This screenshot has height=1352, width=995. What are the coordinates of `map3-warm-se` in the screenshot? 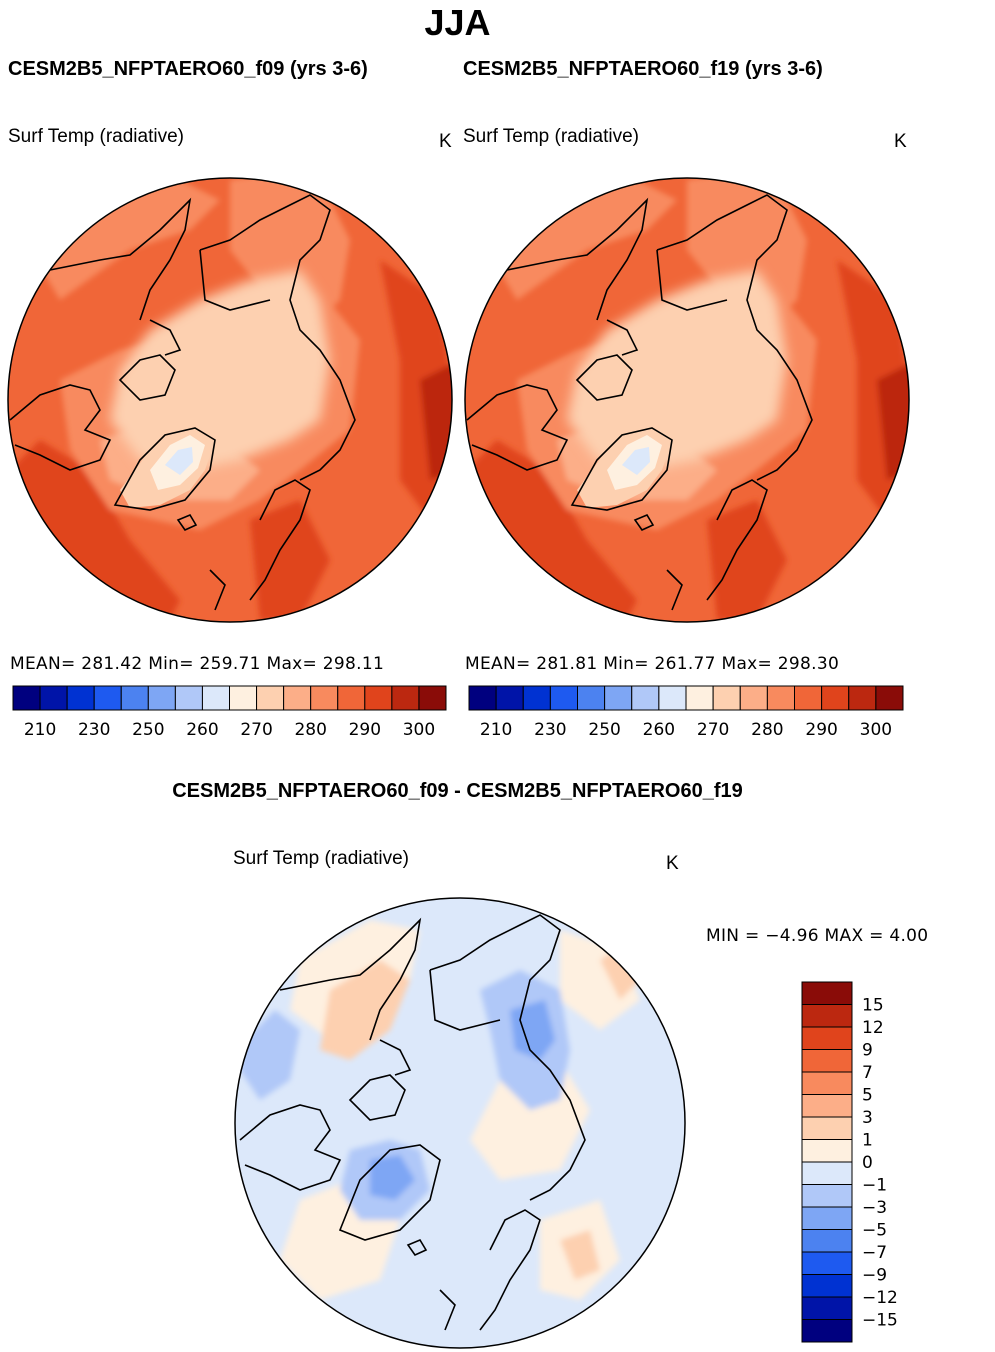 It's located at (580, 1255).